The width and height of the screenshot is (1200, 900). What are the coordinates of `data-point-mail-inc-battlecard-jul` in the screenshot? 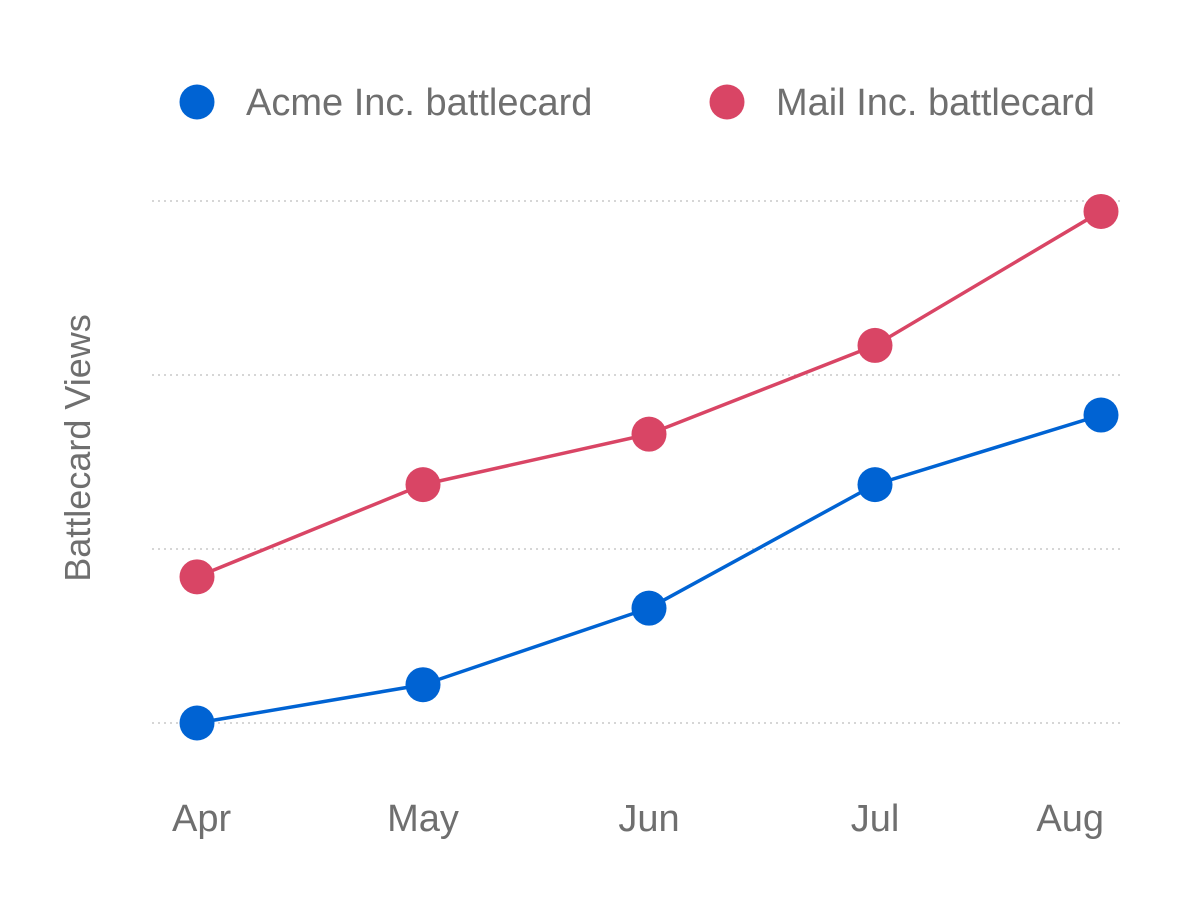 It's located at (875, 345).